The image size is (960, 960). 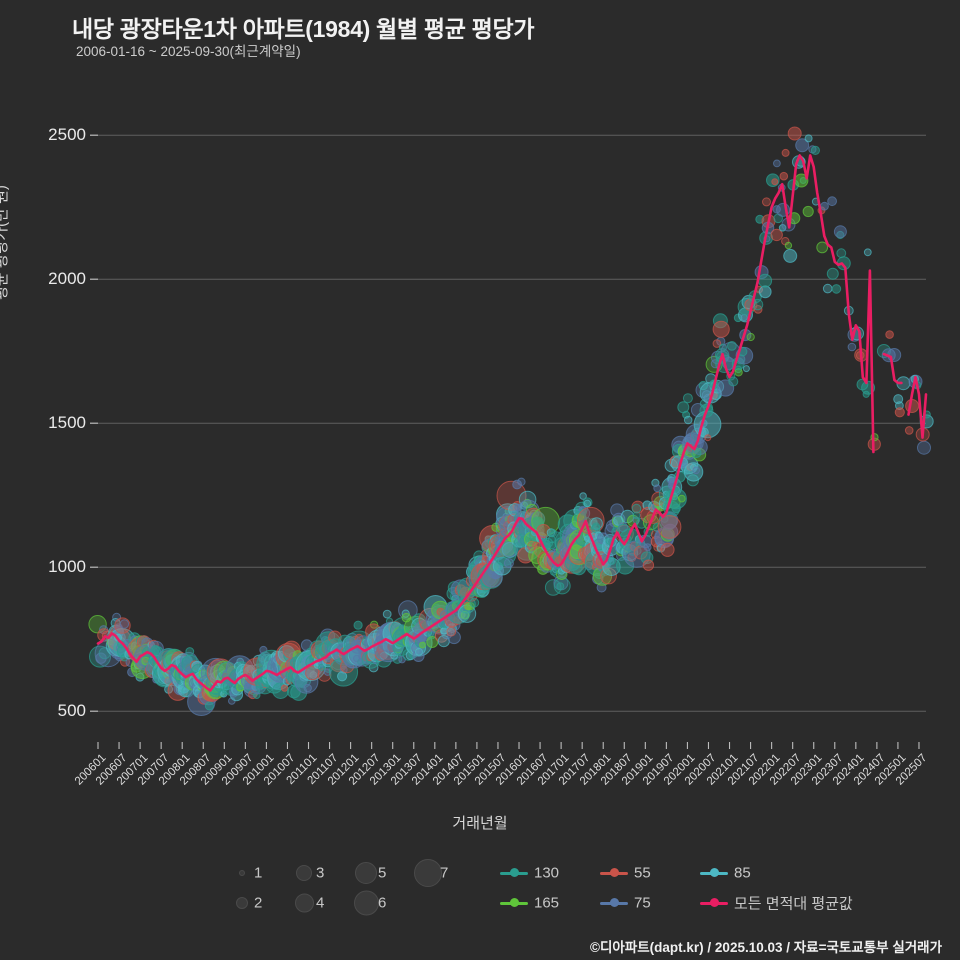 I want to click on legend-size-item: 3, so click(x=321, y=873).